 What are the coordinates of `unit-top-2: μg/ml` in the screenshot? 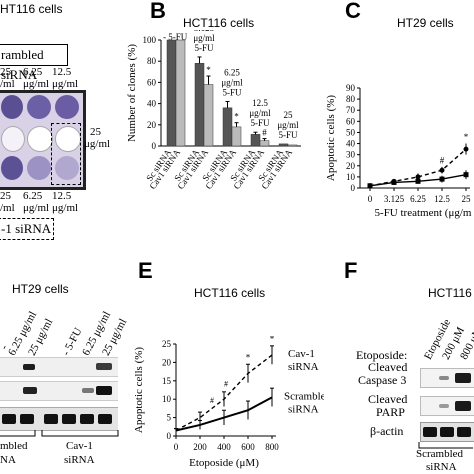 It's located at (36, 84).